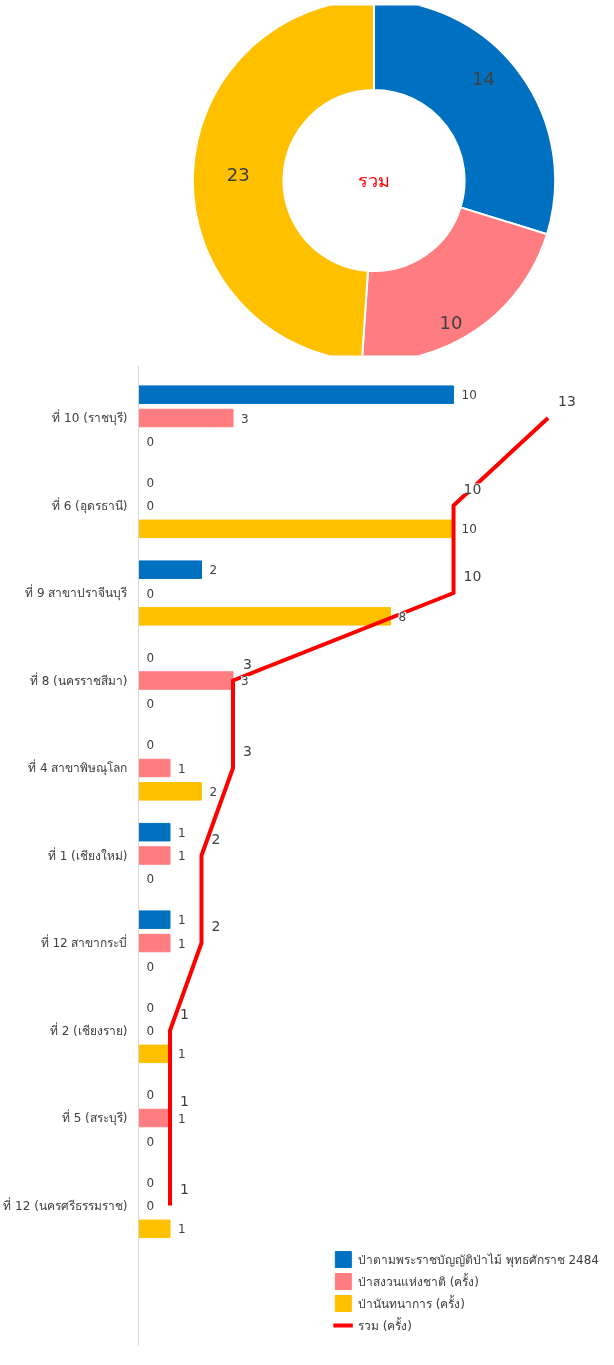 The image size is (614, 1365). Describe the element at coordinates (478, 1260) in the screenshot. I see `legend-label: ป่าตามพระราชบัญญัติป่าไม้ พุทธศักราช 2484` at that location.